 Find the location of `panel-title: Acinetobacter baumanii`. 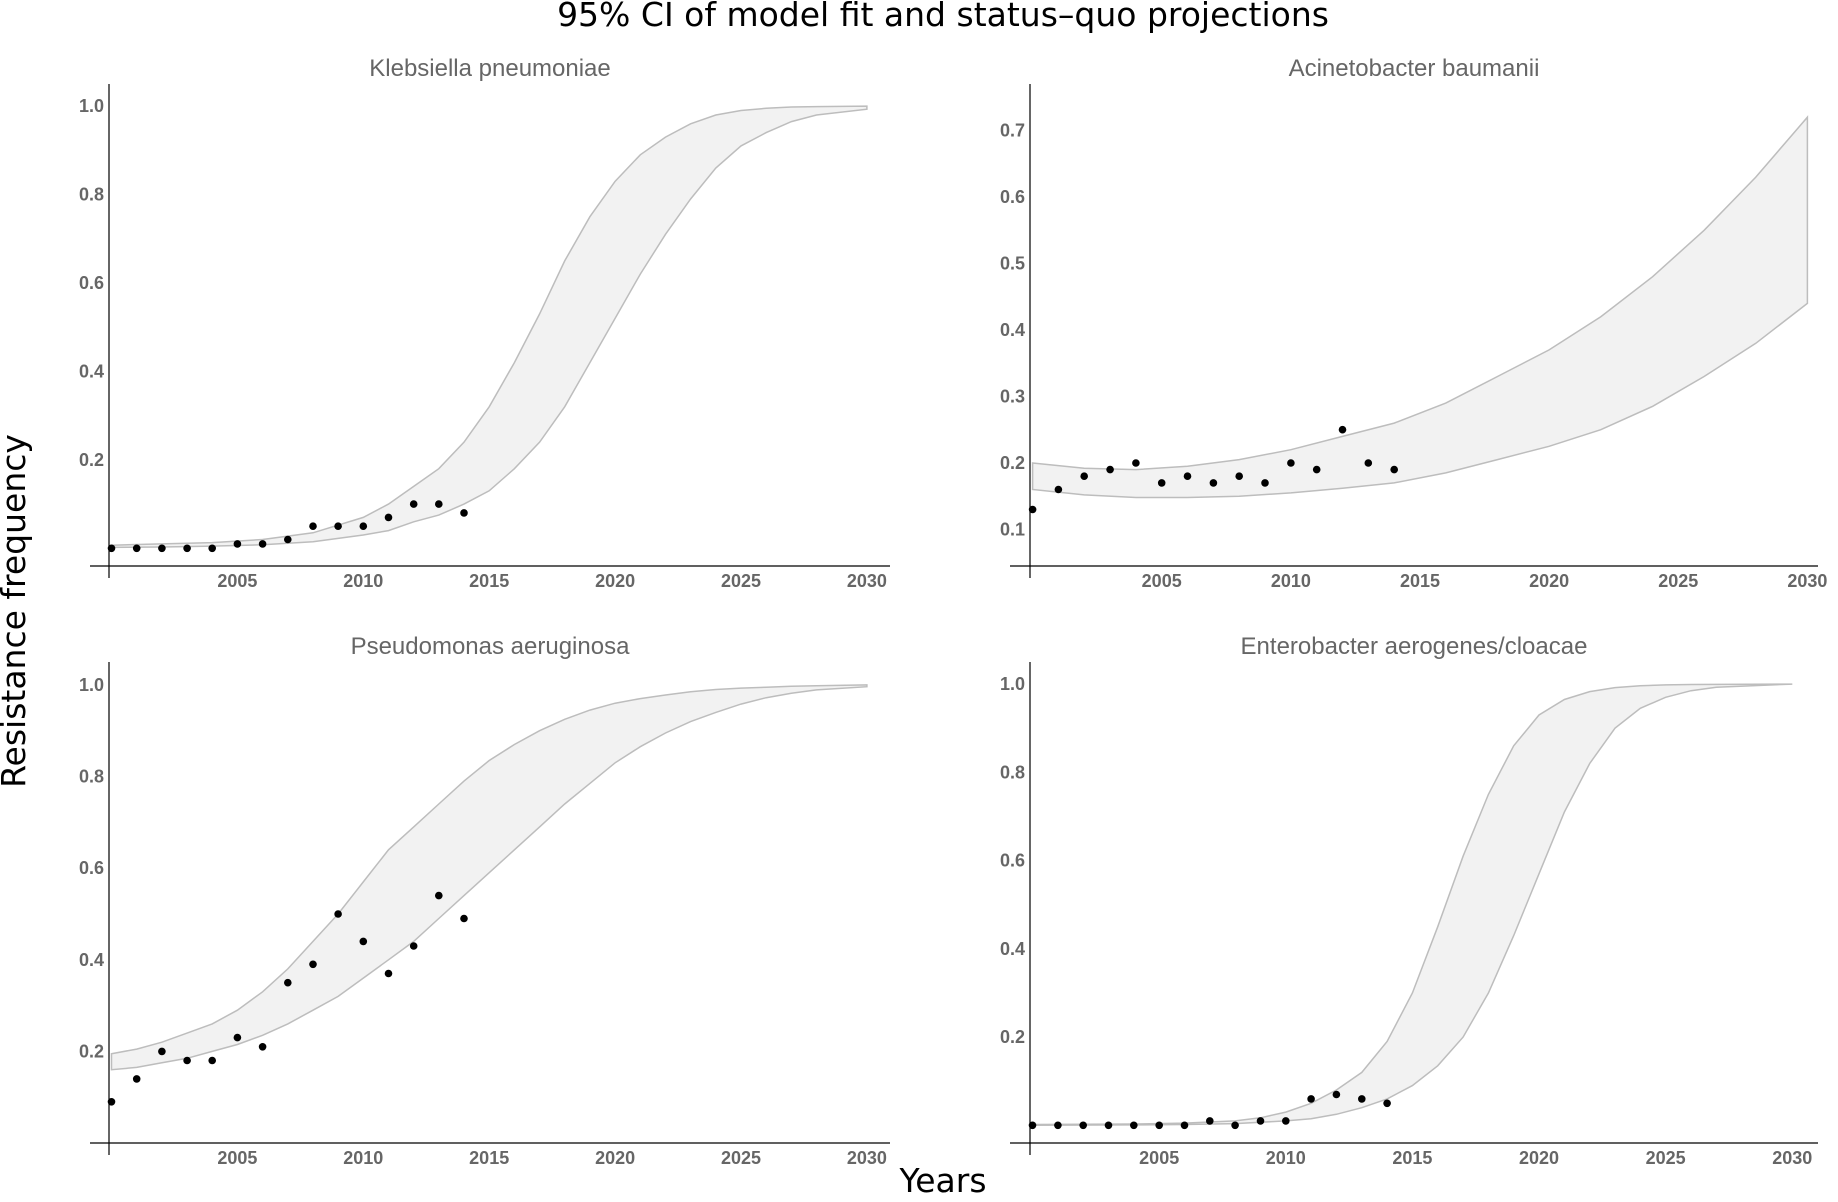

panel-title: Acinetobacter baumanii is located at coordinates (1414, 68).